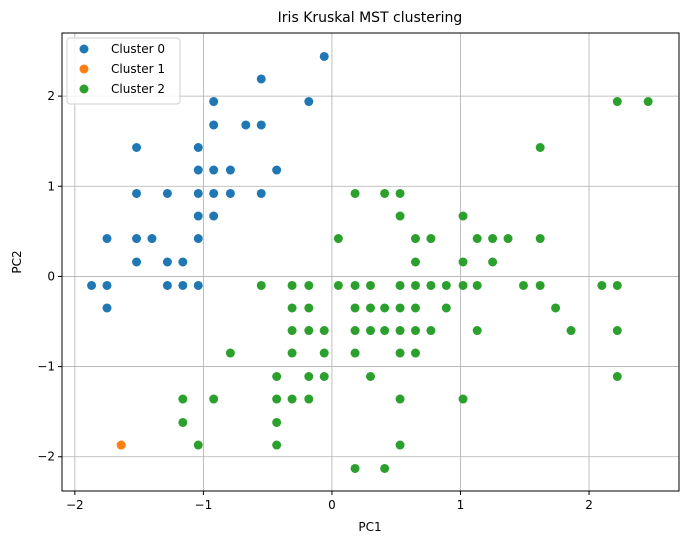 This screenshot has width=689, height=545. Describe the element at coordinates (138, 69) in the screenshot. I see `legend-label: Cluster 1` at that location.